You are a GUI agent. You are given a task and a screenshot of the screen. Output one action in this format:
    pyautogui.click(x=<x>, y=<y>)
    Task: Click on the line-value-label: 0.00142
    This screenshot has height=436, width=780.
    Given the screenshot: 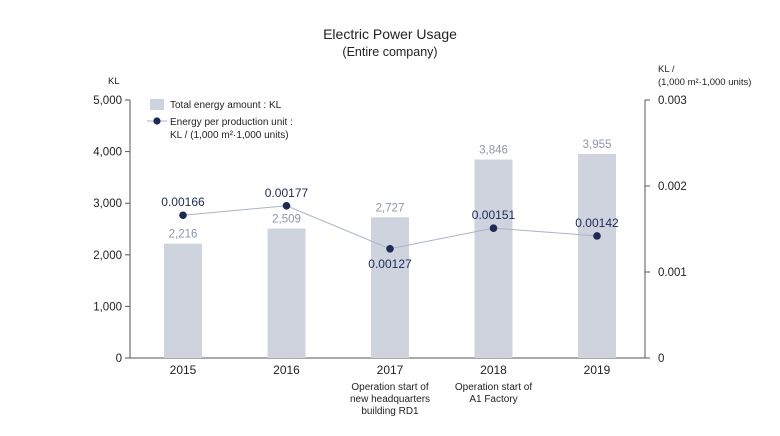 What is the action you would take?
    pyautogui.click(x=597, y=223)
    